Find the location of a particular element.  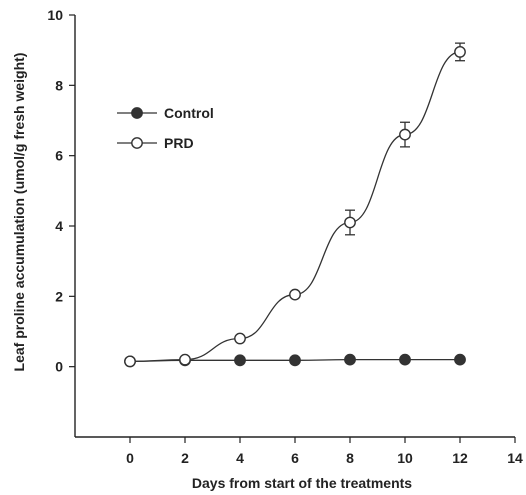

legend-label-prd: PRD is located at coordinates (179, 143).